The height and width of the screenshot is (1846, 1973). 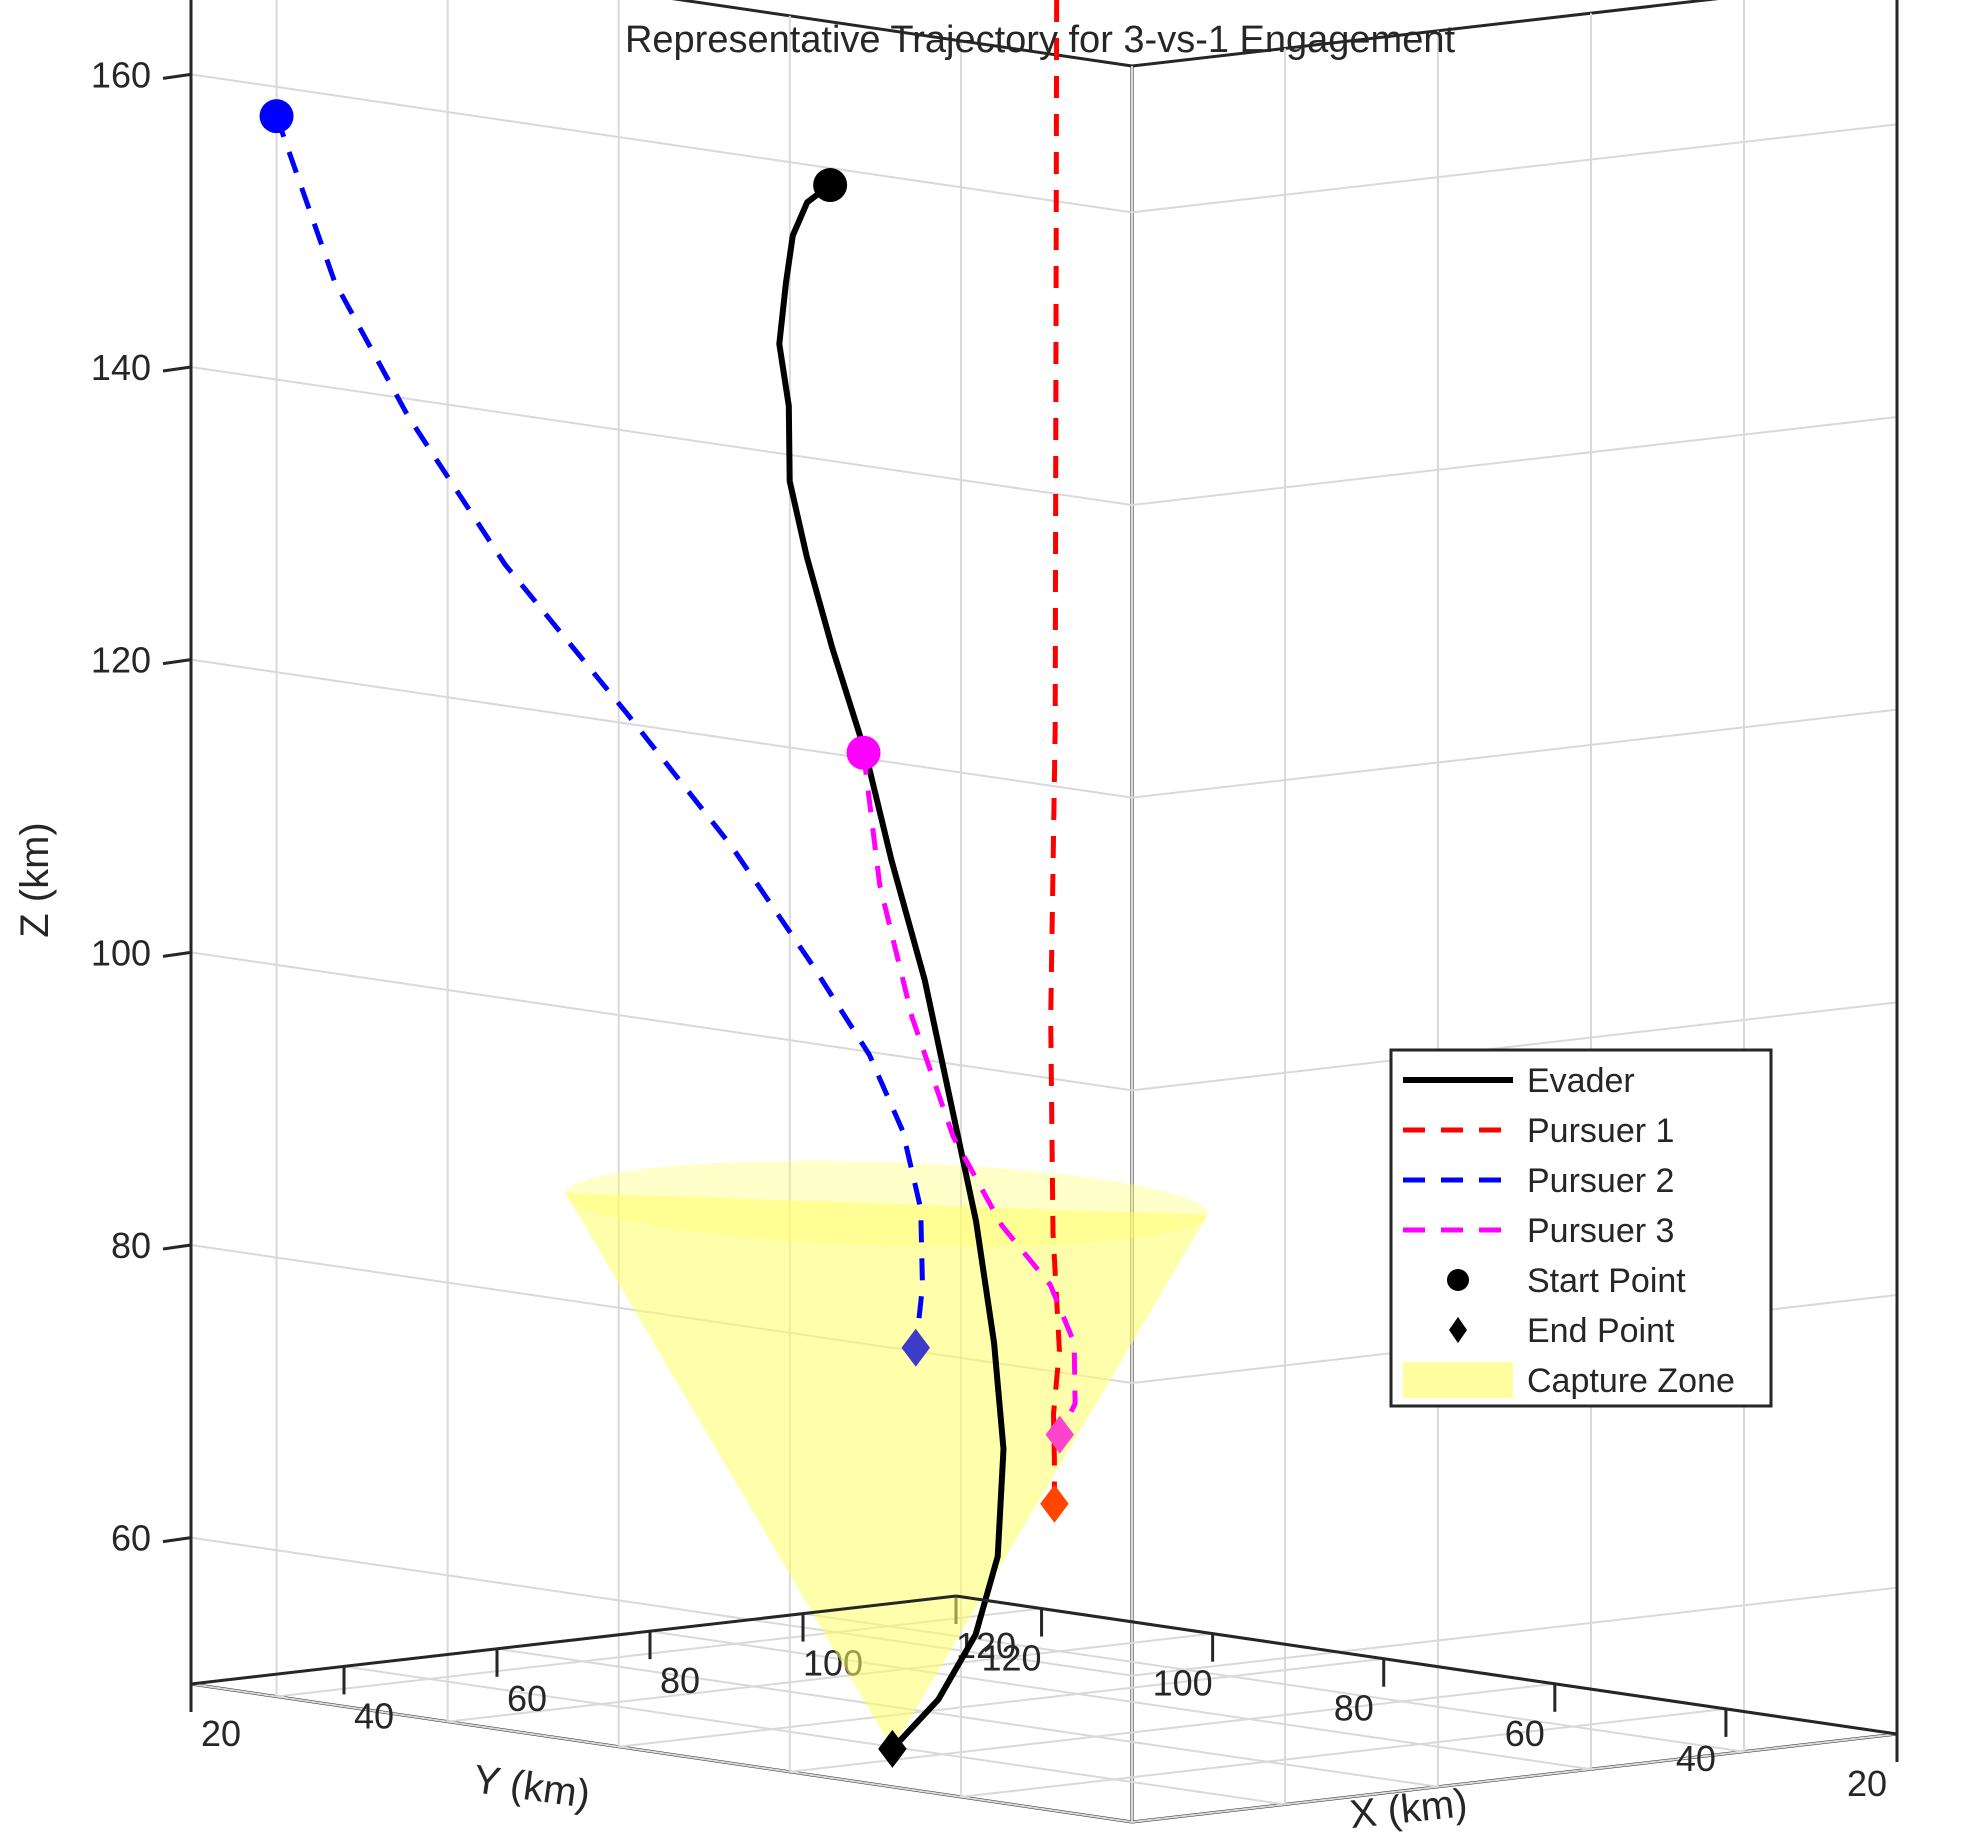 I want to click on z-tick-label: 60, so click(x=131, y=1538).